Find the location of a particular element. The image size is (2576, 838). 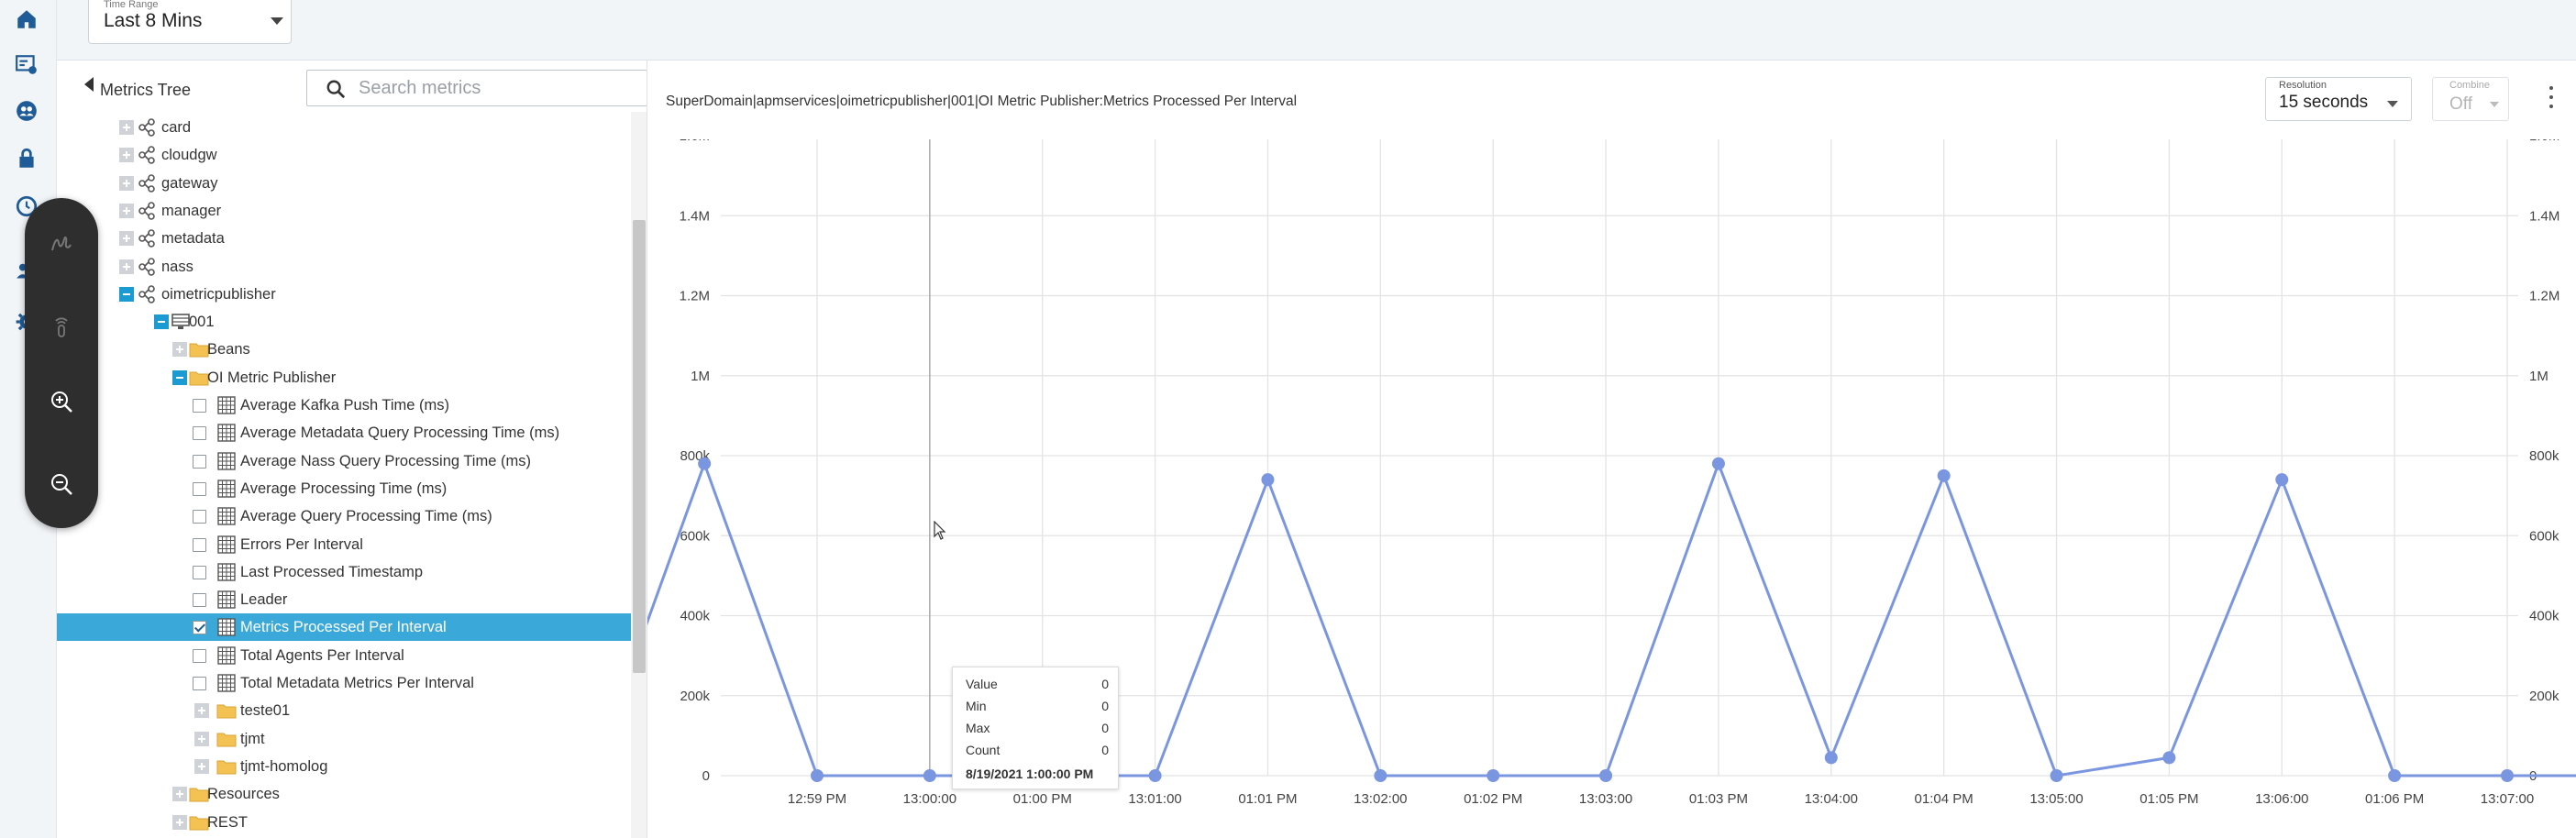

tree-row: nass is located at coordinates (344, 267).